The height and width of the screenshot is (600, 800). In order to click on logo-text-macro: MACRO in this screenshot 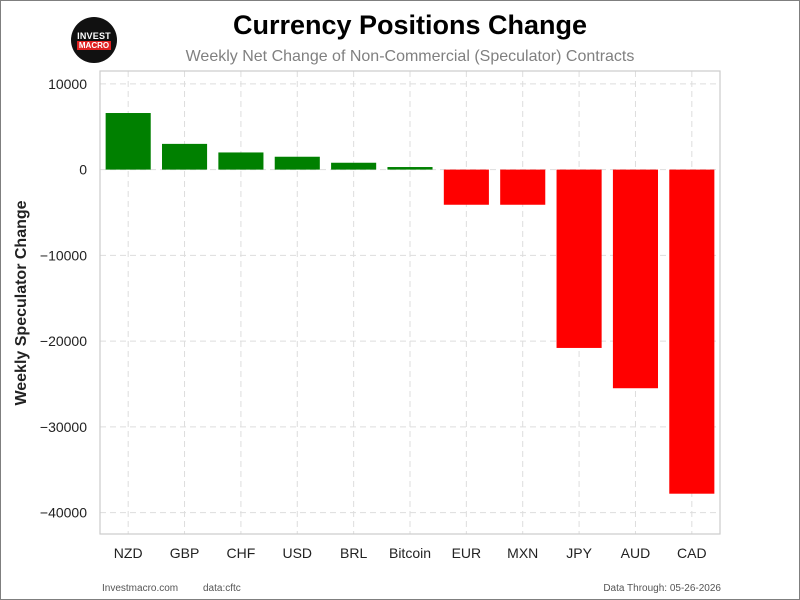, I will do `click(94, 45)`.